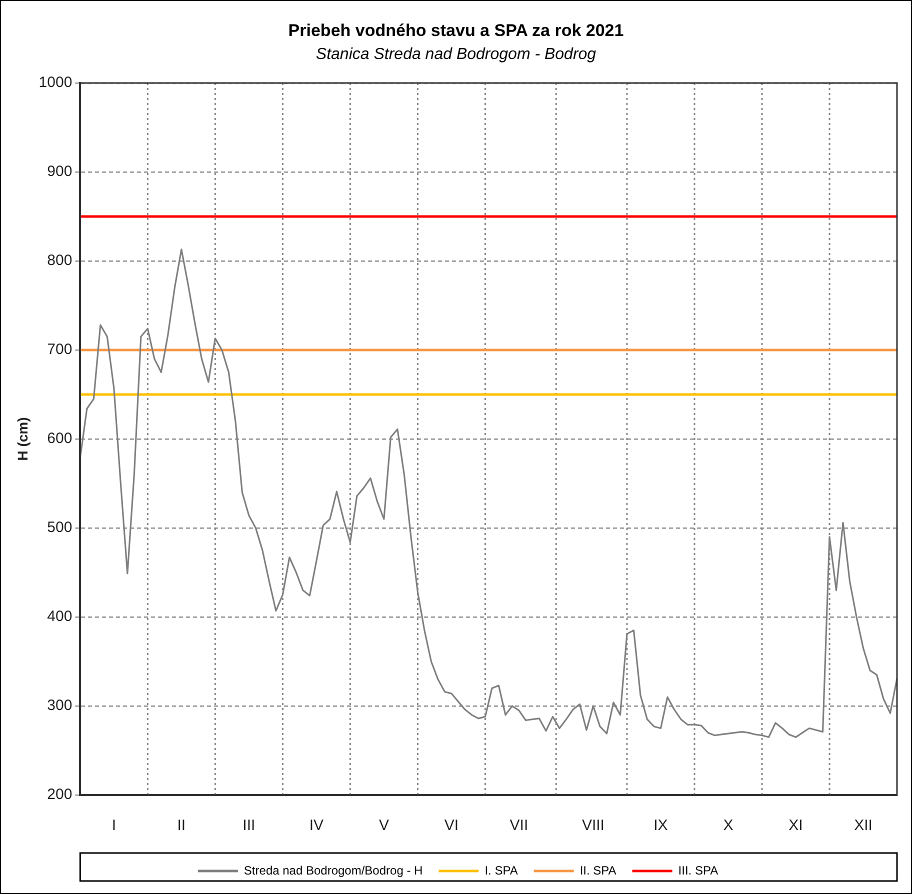  Describe the element at coordinates (114, 825) in the screenshot. I see `x-tick-label: I` at that location.